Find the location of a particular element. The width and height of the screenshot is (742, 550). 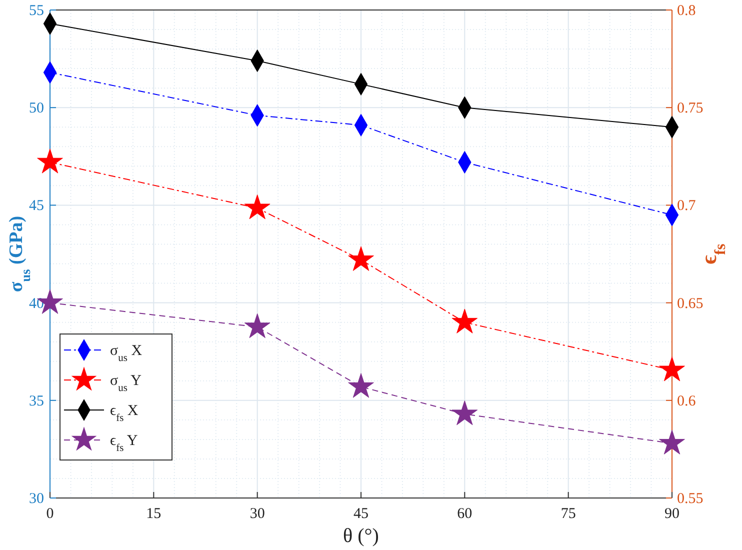

y-tick-label: 55 is located at coordinates (36, 11).